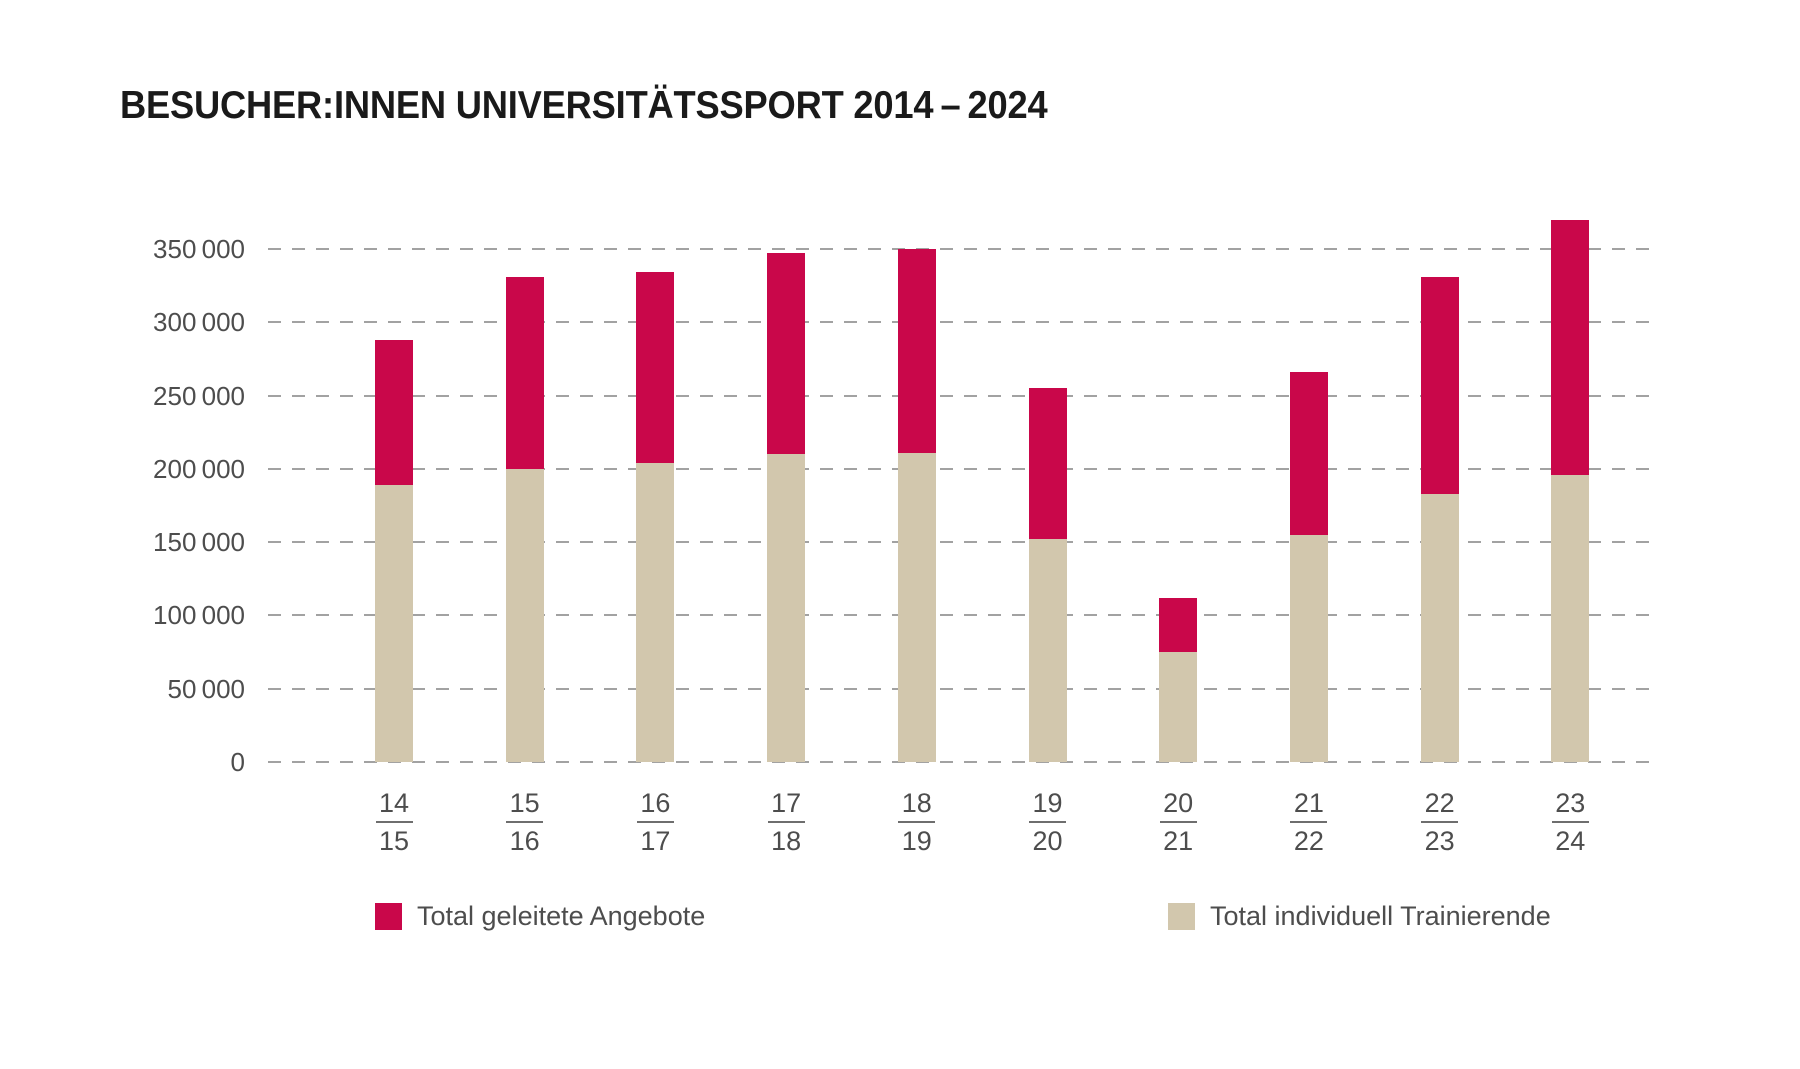  I want to click on x-label-numerator: 16, so click(655, 803).